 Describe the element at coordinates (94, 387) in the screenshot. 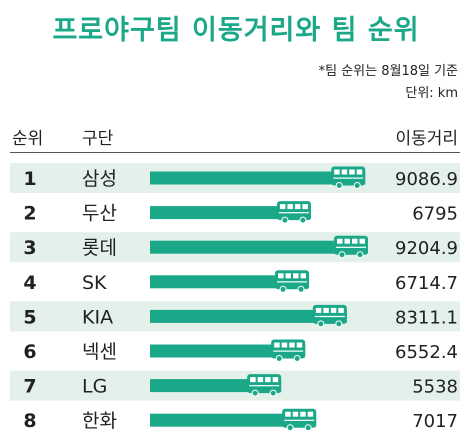

I see `team-label: LG` at that location.